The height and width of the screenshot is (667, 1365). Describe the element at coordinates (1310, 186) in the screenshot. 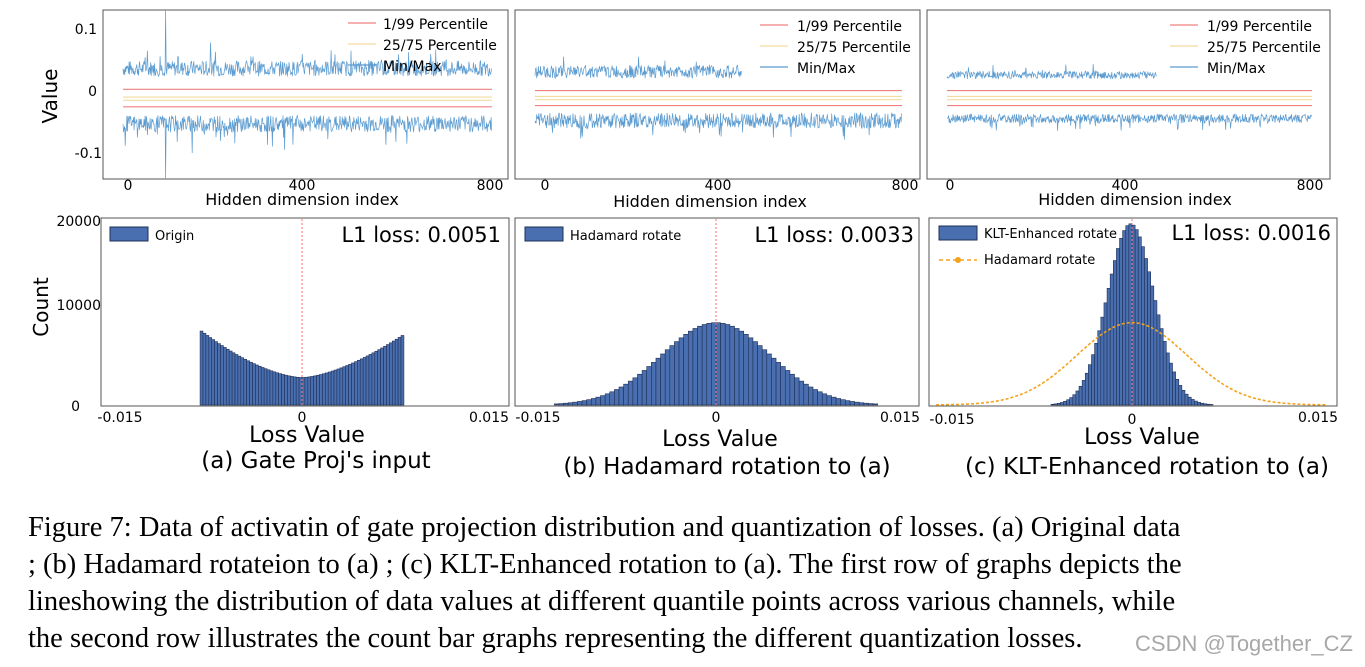

I see `panel-c-top-xtick-3: 800` at that location.